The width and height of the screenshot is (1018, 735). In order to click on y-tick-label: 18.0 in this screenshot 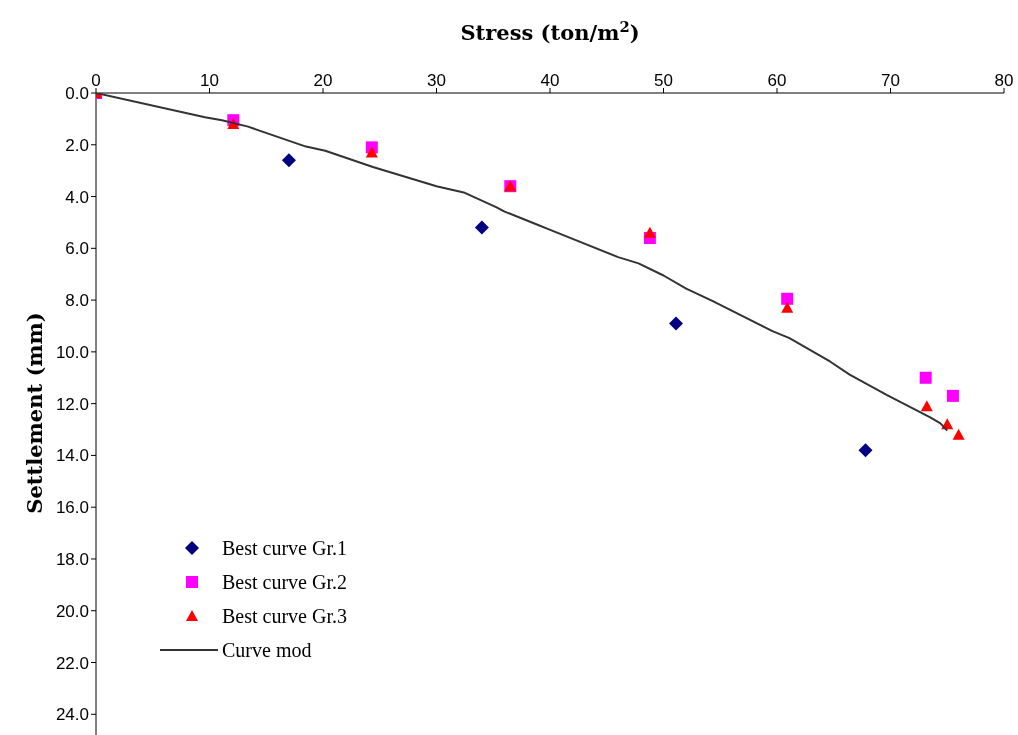, I will do `click(72, 559)`.